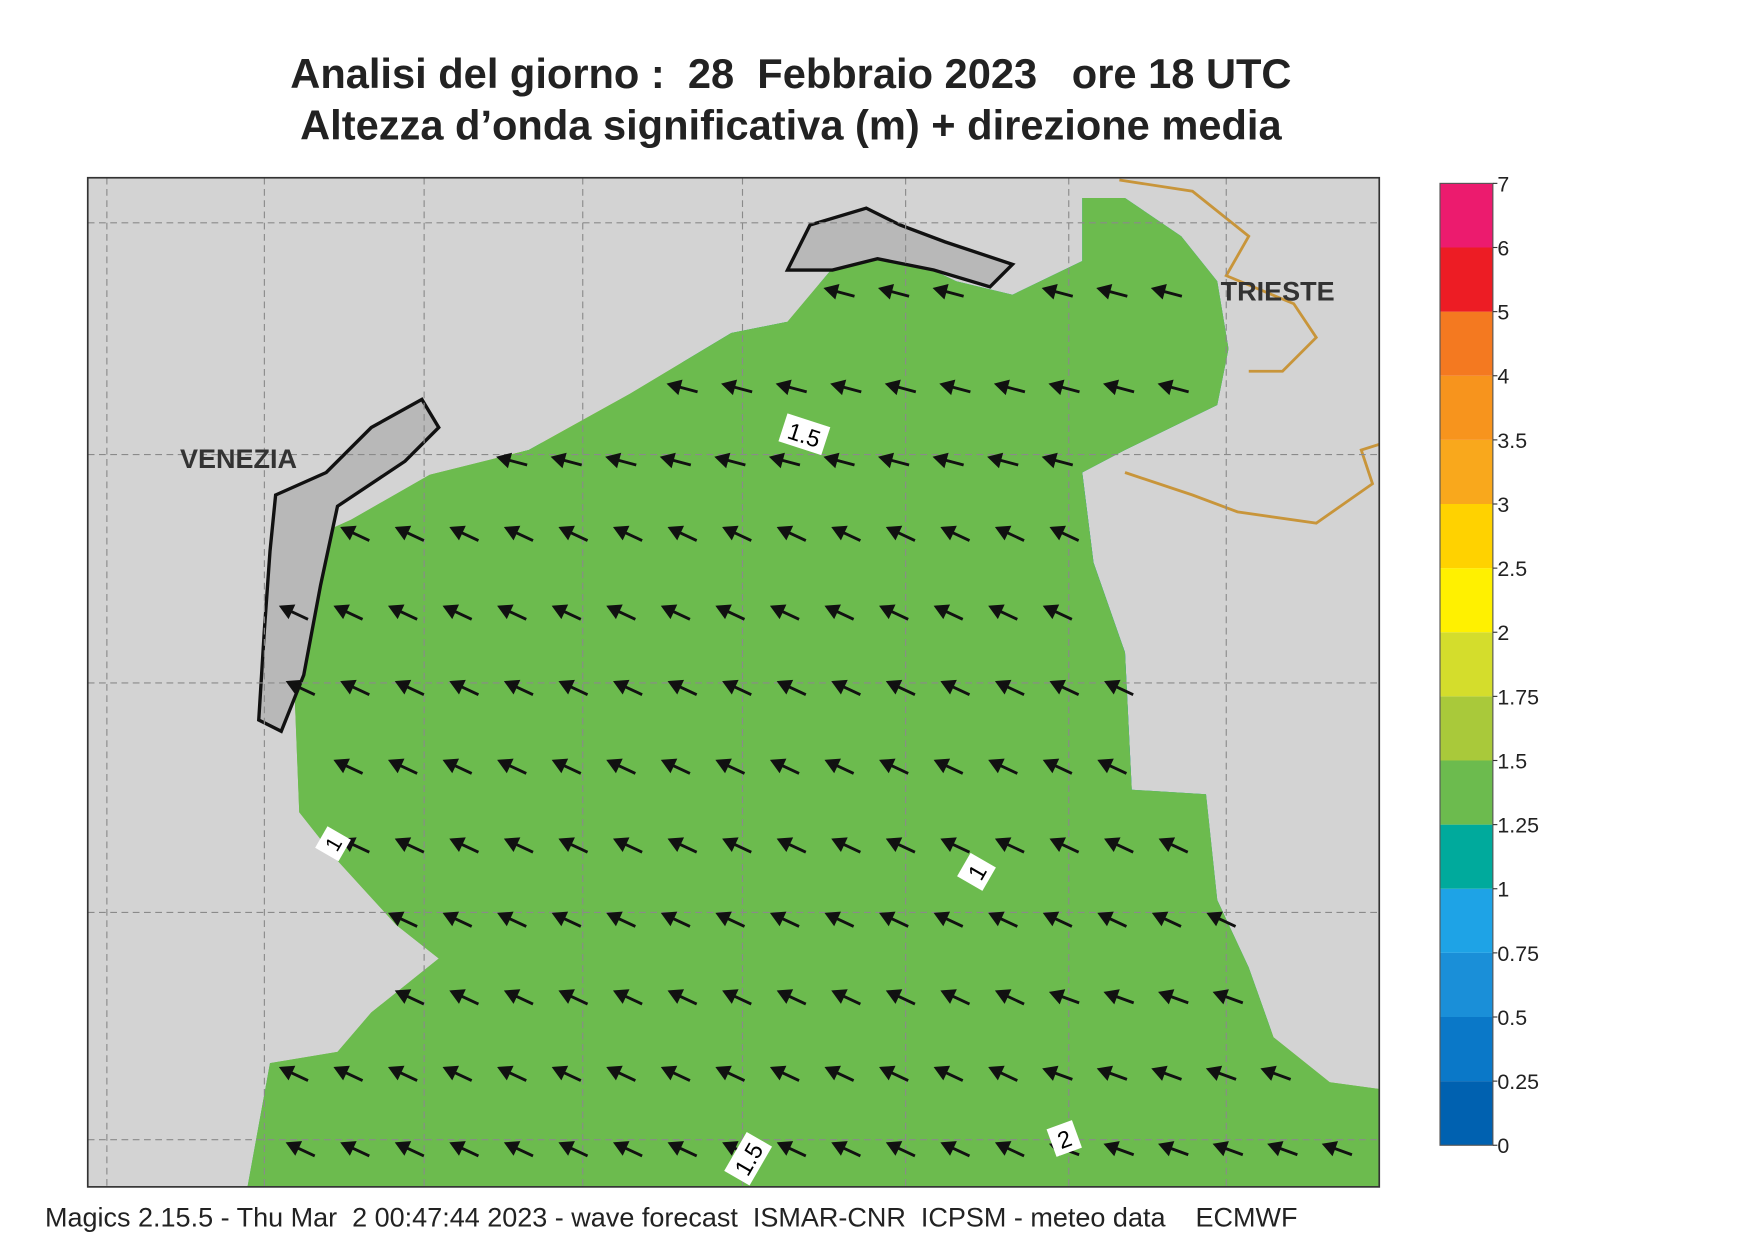 The image size is (1755, 1242). What do you see at coordinates (1278, 291) in the screenshot?
I see `place-label: TRIESTE` at bounding box center [1278, 291].